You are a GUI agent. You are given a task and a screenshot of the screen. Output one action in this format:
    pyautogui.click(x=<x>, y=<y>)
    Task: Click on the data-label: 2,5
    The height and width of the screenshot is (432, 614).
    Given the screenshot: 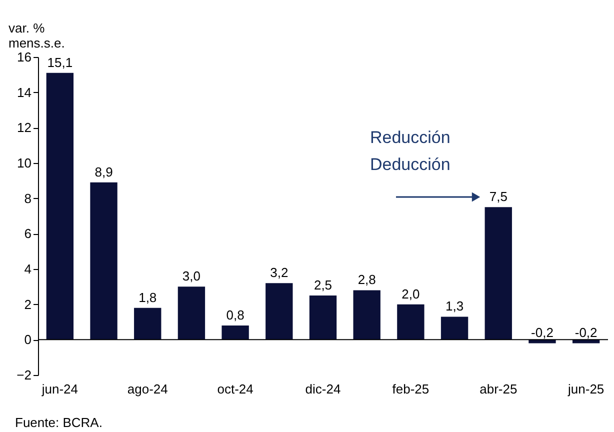 What is the action you would take?
    pyautogui.click(x=323, y=285)
    